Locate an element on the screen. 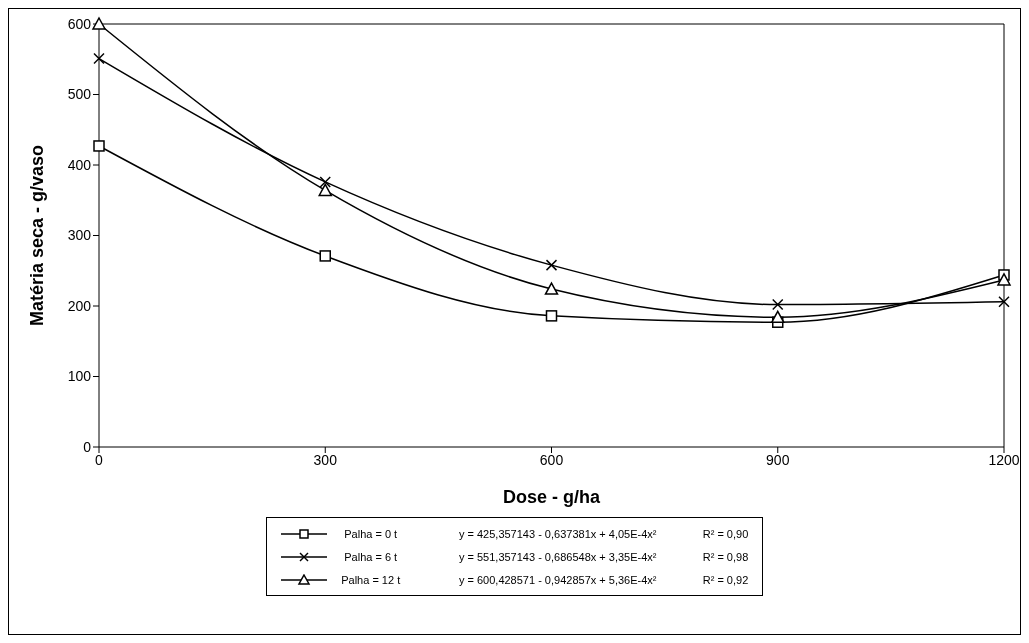 Image resolution: width=1029 pixels, height=643 pixels. x-tick-label: 300 is located at coordinates (325, 459).